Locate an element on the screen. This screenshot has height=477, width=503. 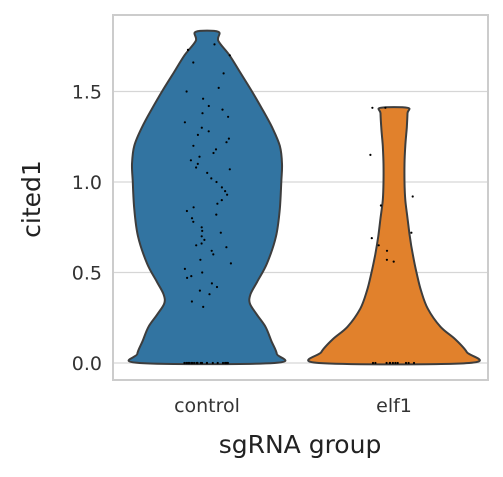
y-tick-label: 0.0 is located at coordinates (87, 364).